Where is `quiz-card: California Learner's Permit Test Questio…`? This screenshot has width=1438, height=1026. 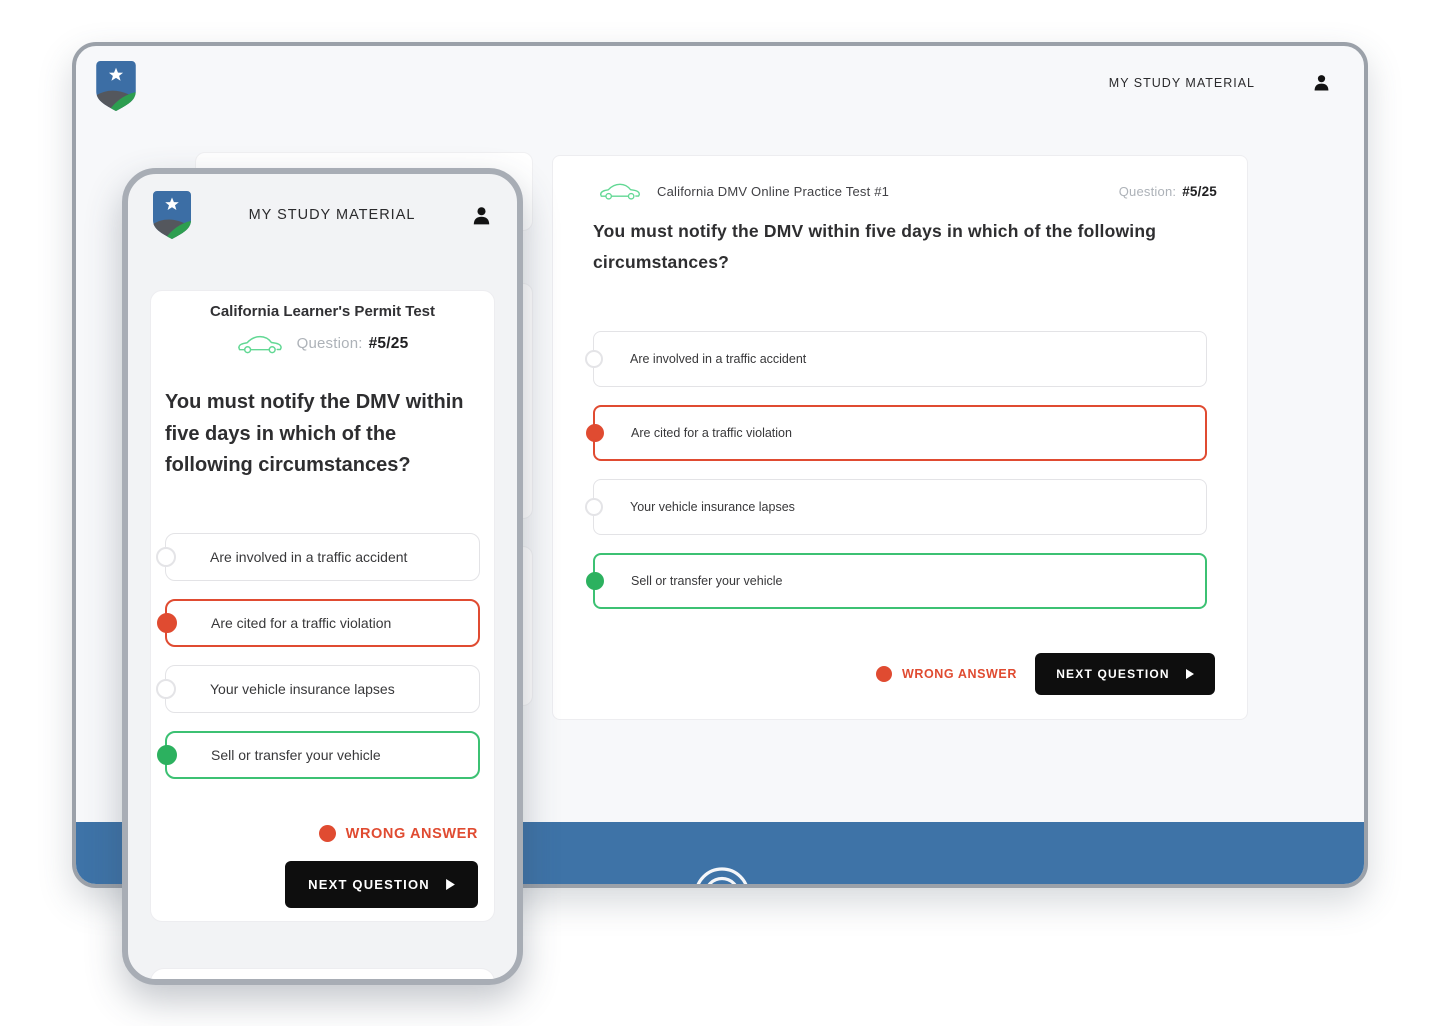
quiz-card: California Learner's Permit Test Questio… is located at coordinates (322, 606).